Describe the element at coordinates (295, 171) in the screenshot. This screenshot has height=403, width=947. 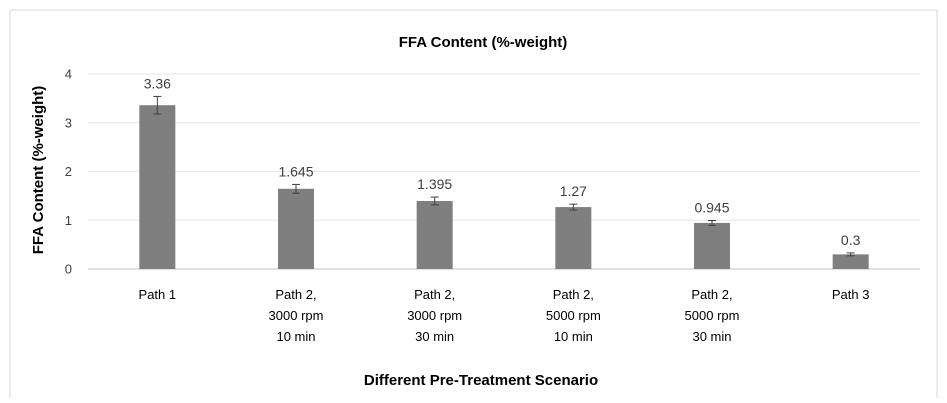
I see `data-label: 1.645` at that location.